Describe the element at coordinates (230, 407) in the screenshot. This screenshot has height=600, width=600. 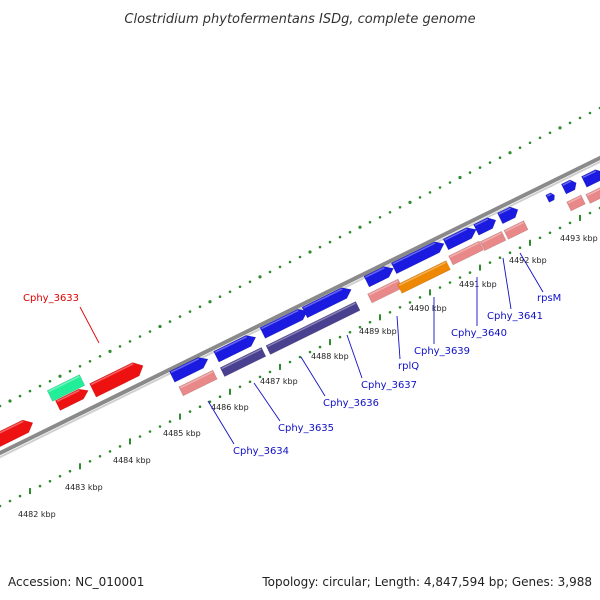
I see `scale-label: 4486 kbp` at that location.